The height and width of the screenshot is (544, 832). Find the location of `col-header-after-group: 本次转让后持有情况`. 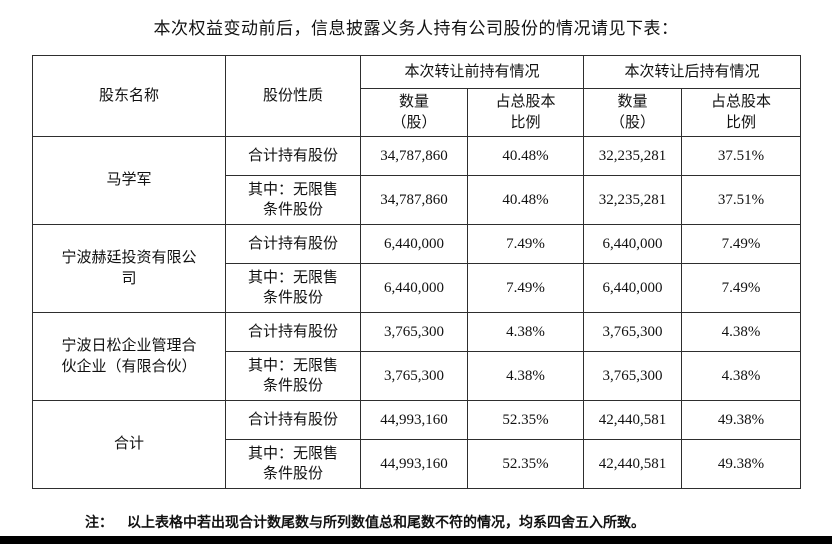

col-header-after-group: 本次转让后持有情况 is located at coordinates (692, 72).